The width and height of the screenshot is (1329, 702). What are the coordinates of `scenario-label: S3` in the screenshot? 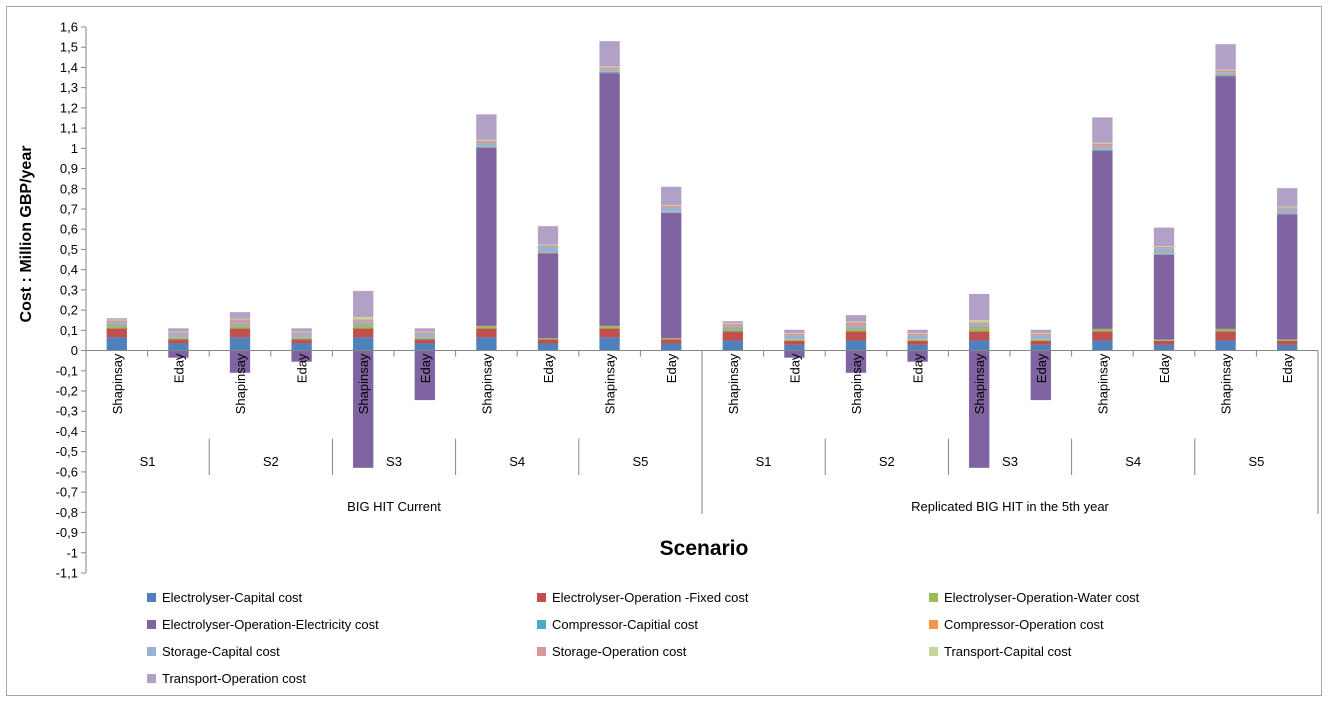 It's located at (394, 461).